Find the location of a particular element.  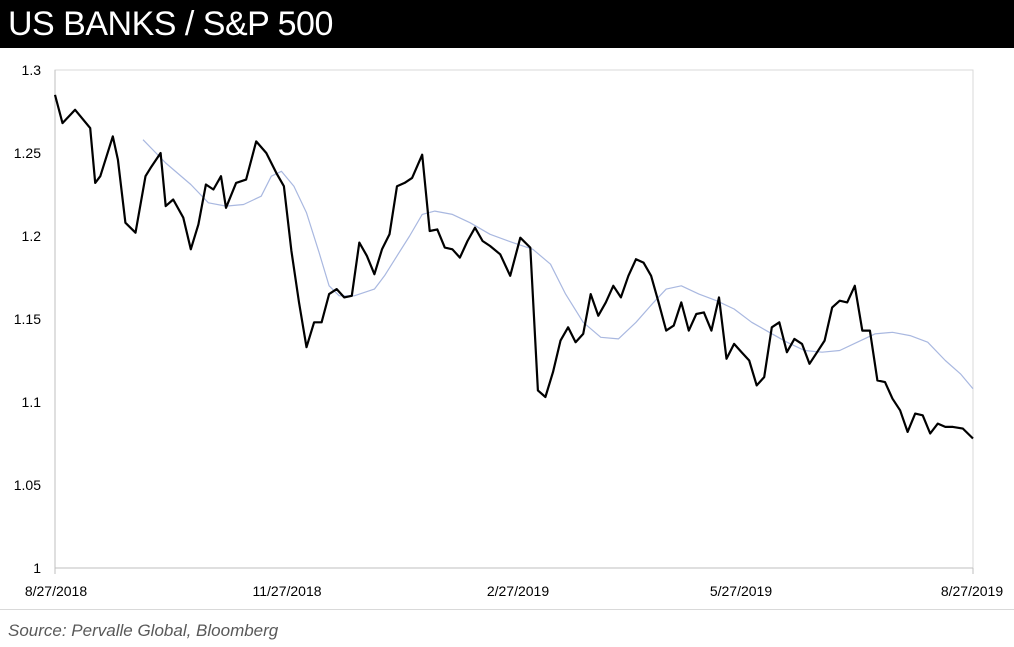

x-tick-label: 11/27/2018 is located at coordinates (286, 591).